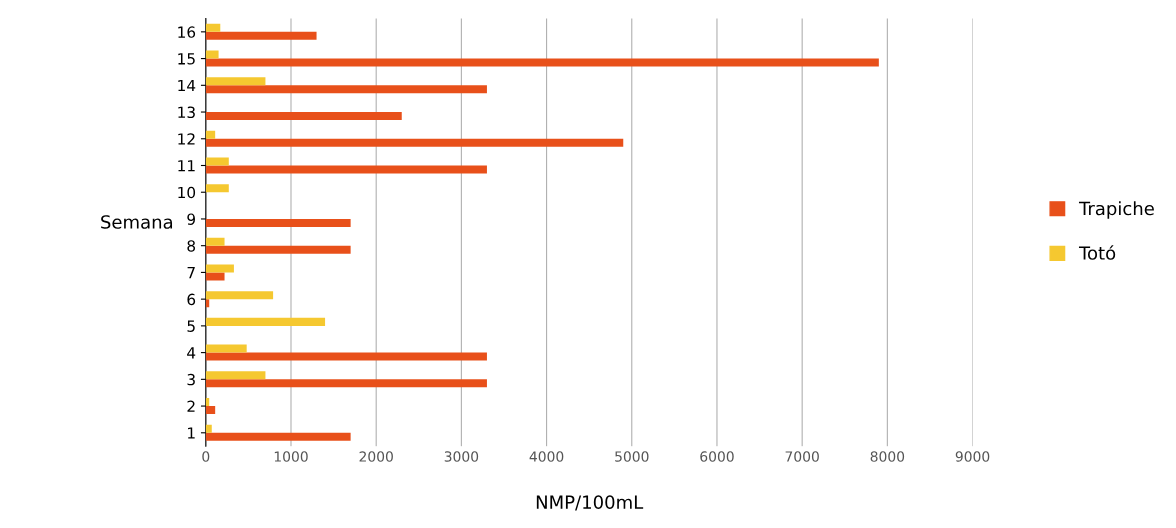 The width and height of the screenshot is (1176, 528). I want to click on y-tick-label: 8, so click(191, 246).